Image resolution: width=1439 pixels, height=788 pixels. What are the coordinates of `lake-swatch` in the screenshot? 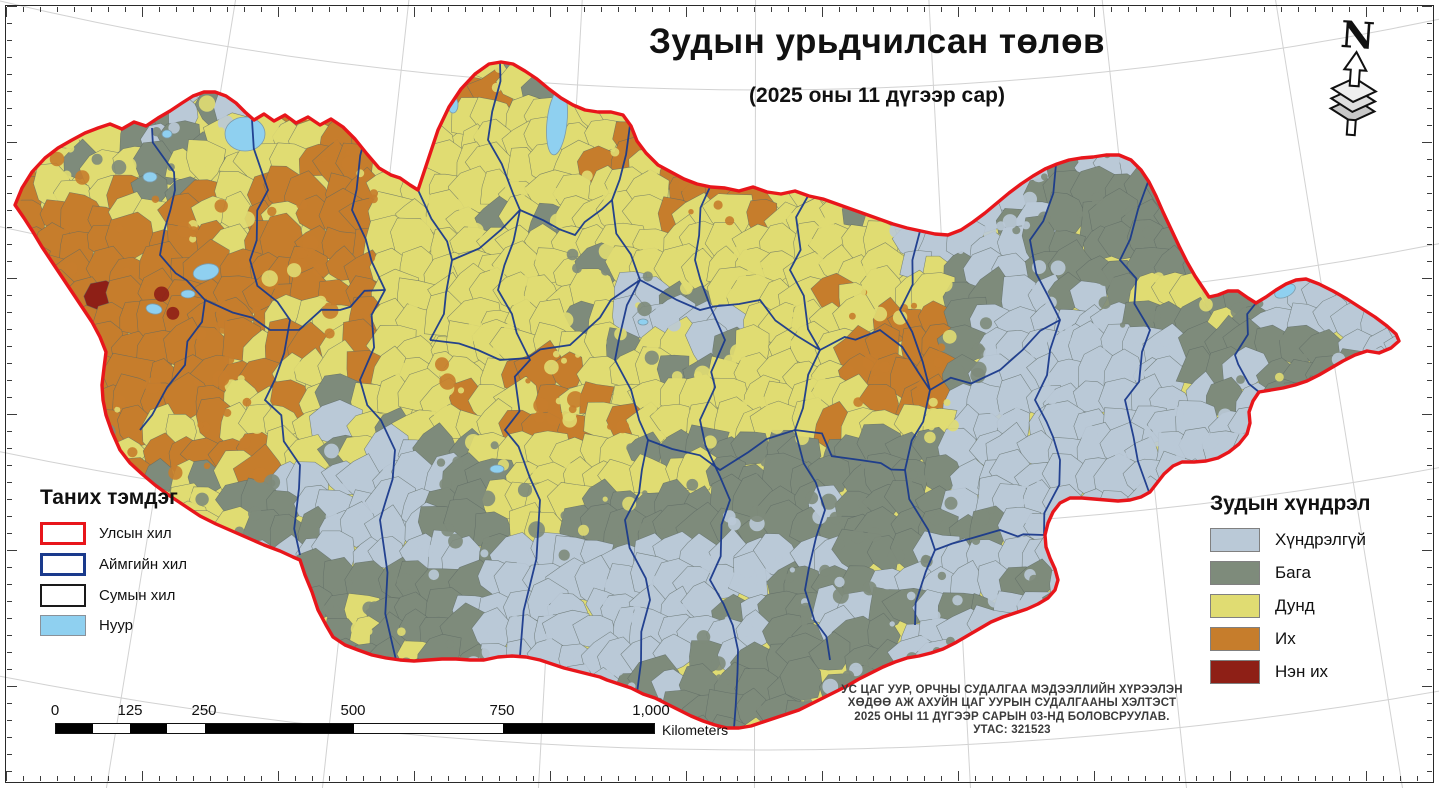 It's located at (63, 625).